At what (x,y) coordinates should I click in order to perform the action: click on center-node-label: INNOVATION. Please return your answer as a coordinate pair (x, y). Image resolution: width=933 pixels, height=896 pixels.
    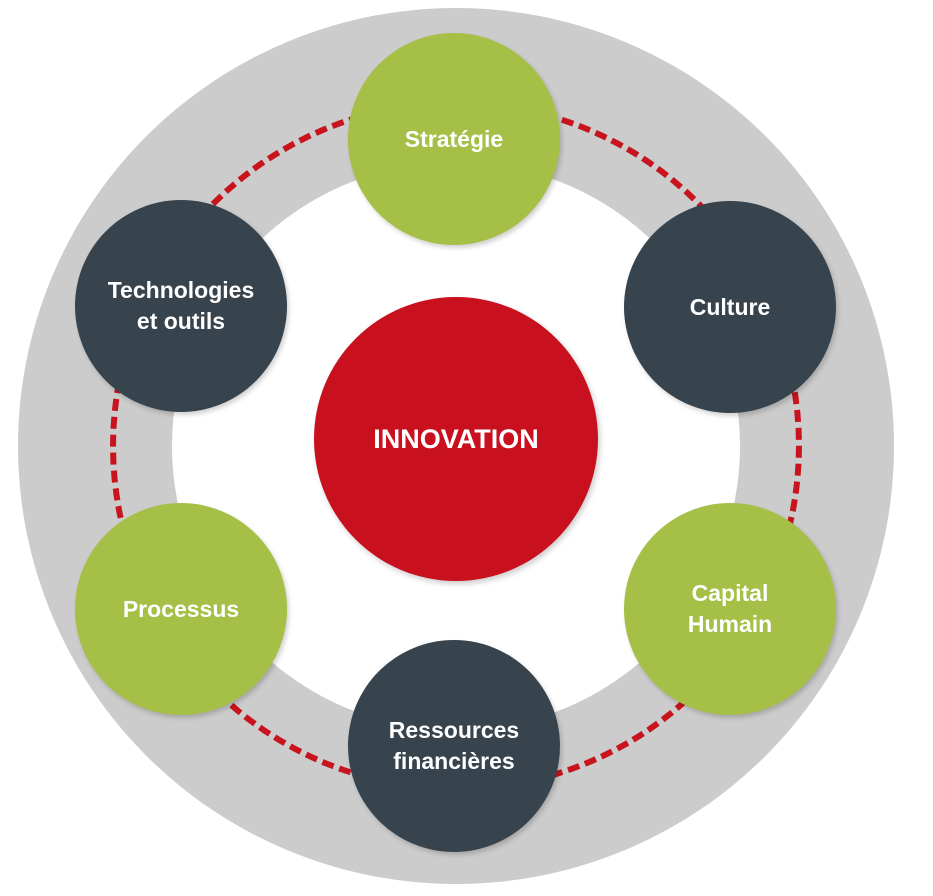
    Looking at the image, I should click on (456, 438).